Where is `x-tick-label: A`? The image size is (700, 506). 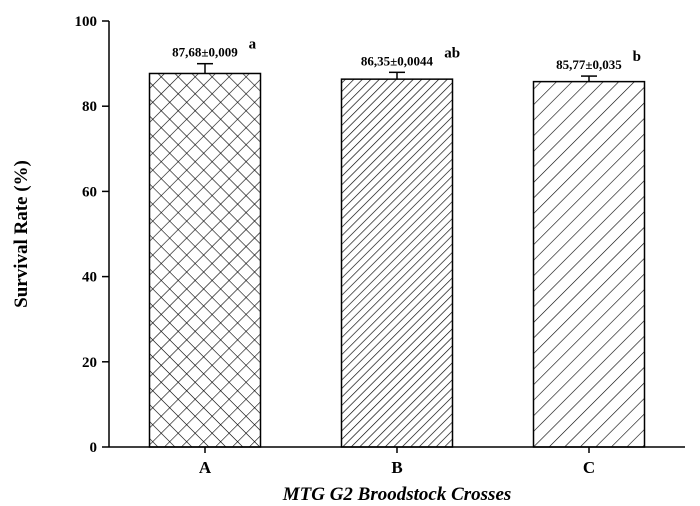 x-tick-label: A is located at coordinates (205, 467).